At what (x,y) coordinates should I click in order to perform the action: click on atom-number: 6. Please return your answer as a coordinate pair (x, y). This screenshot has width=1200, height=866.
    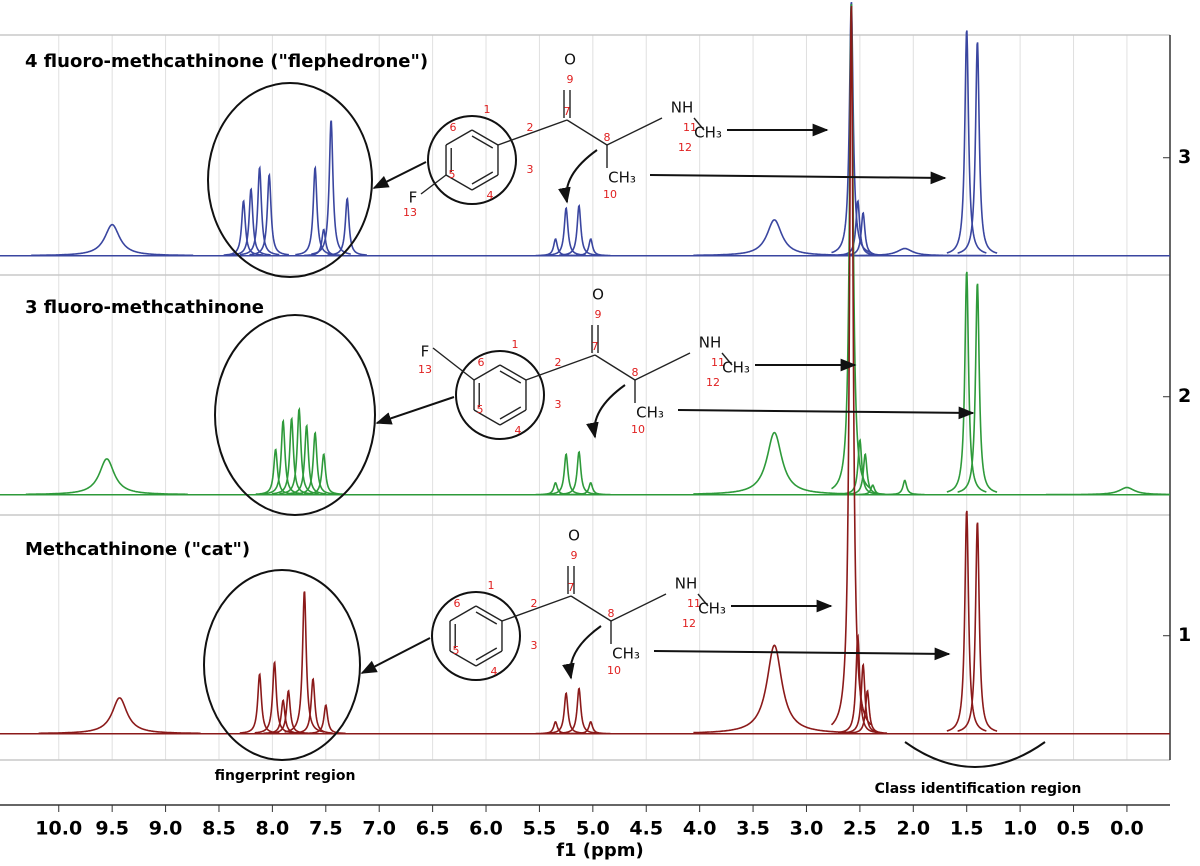
    Looking at the image, I should click on (481, 362).